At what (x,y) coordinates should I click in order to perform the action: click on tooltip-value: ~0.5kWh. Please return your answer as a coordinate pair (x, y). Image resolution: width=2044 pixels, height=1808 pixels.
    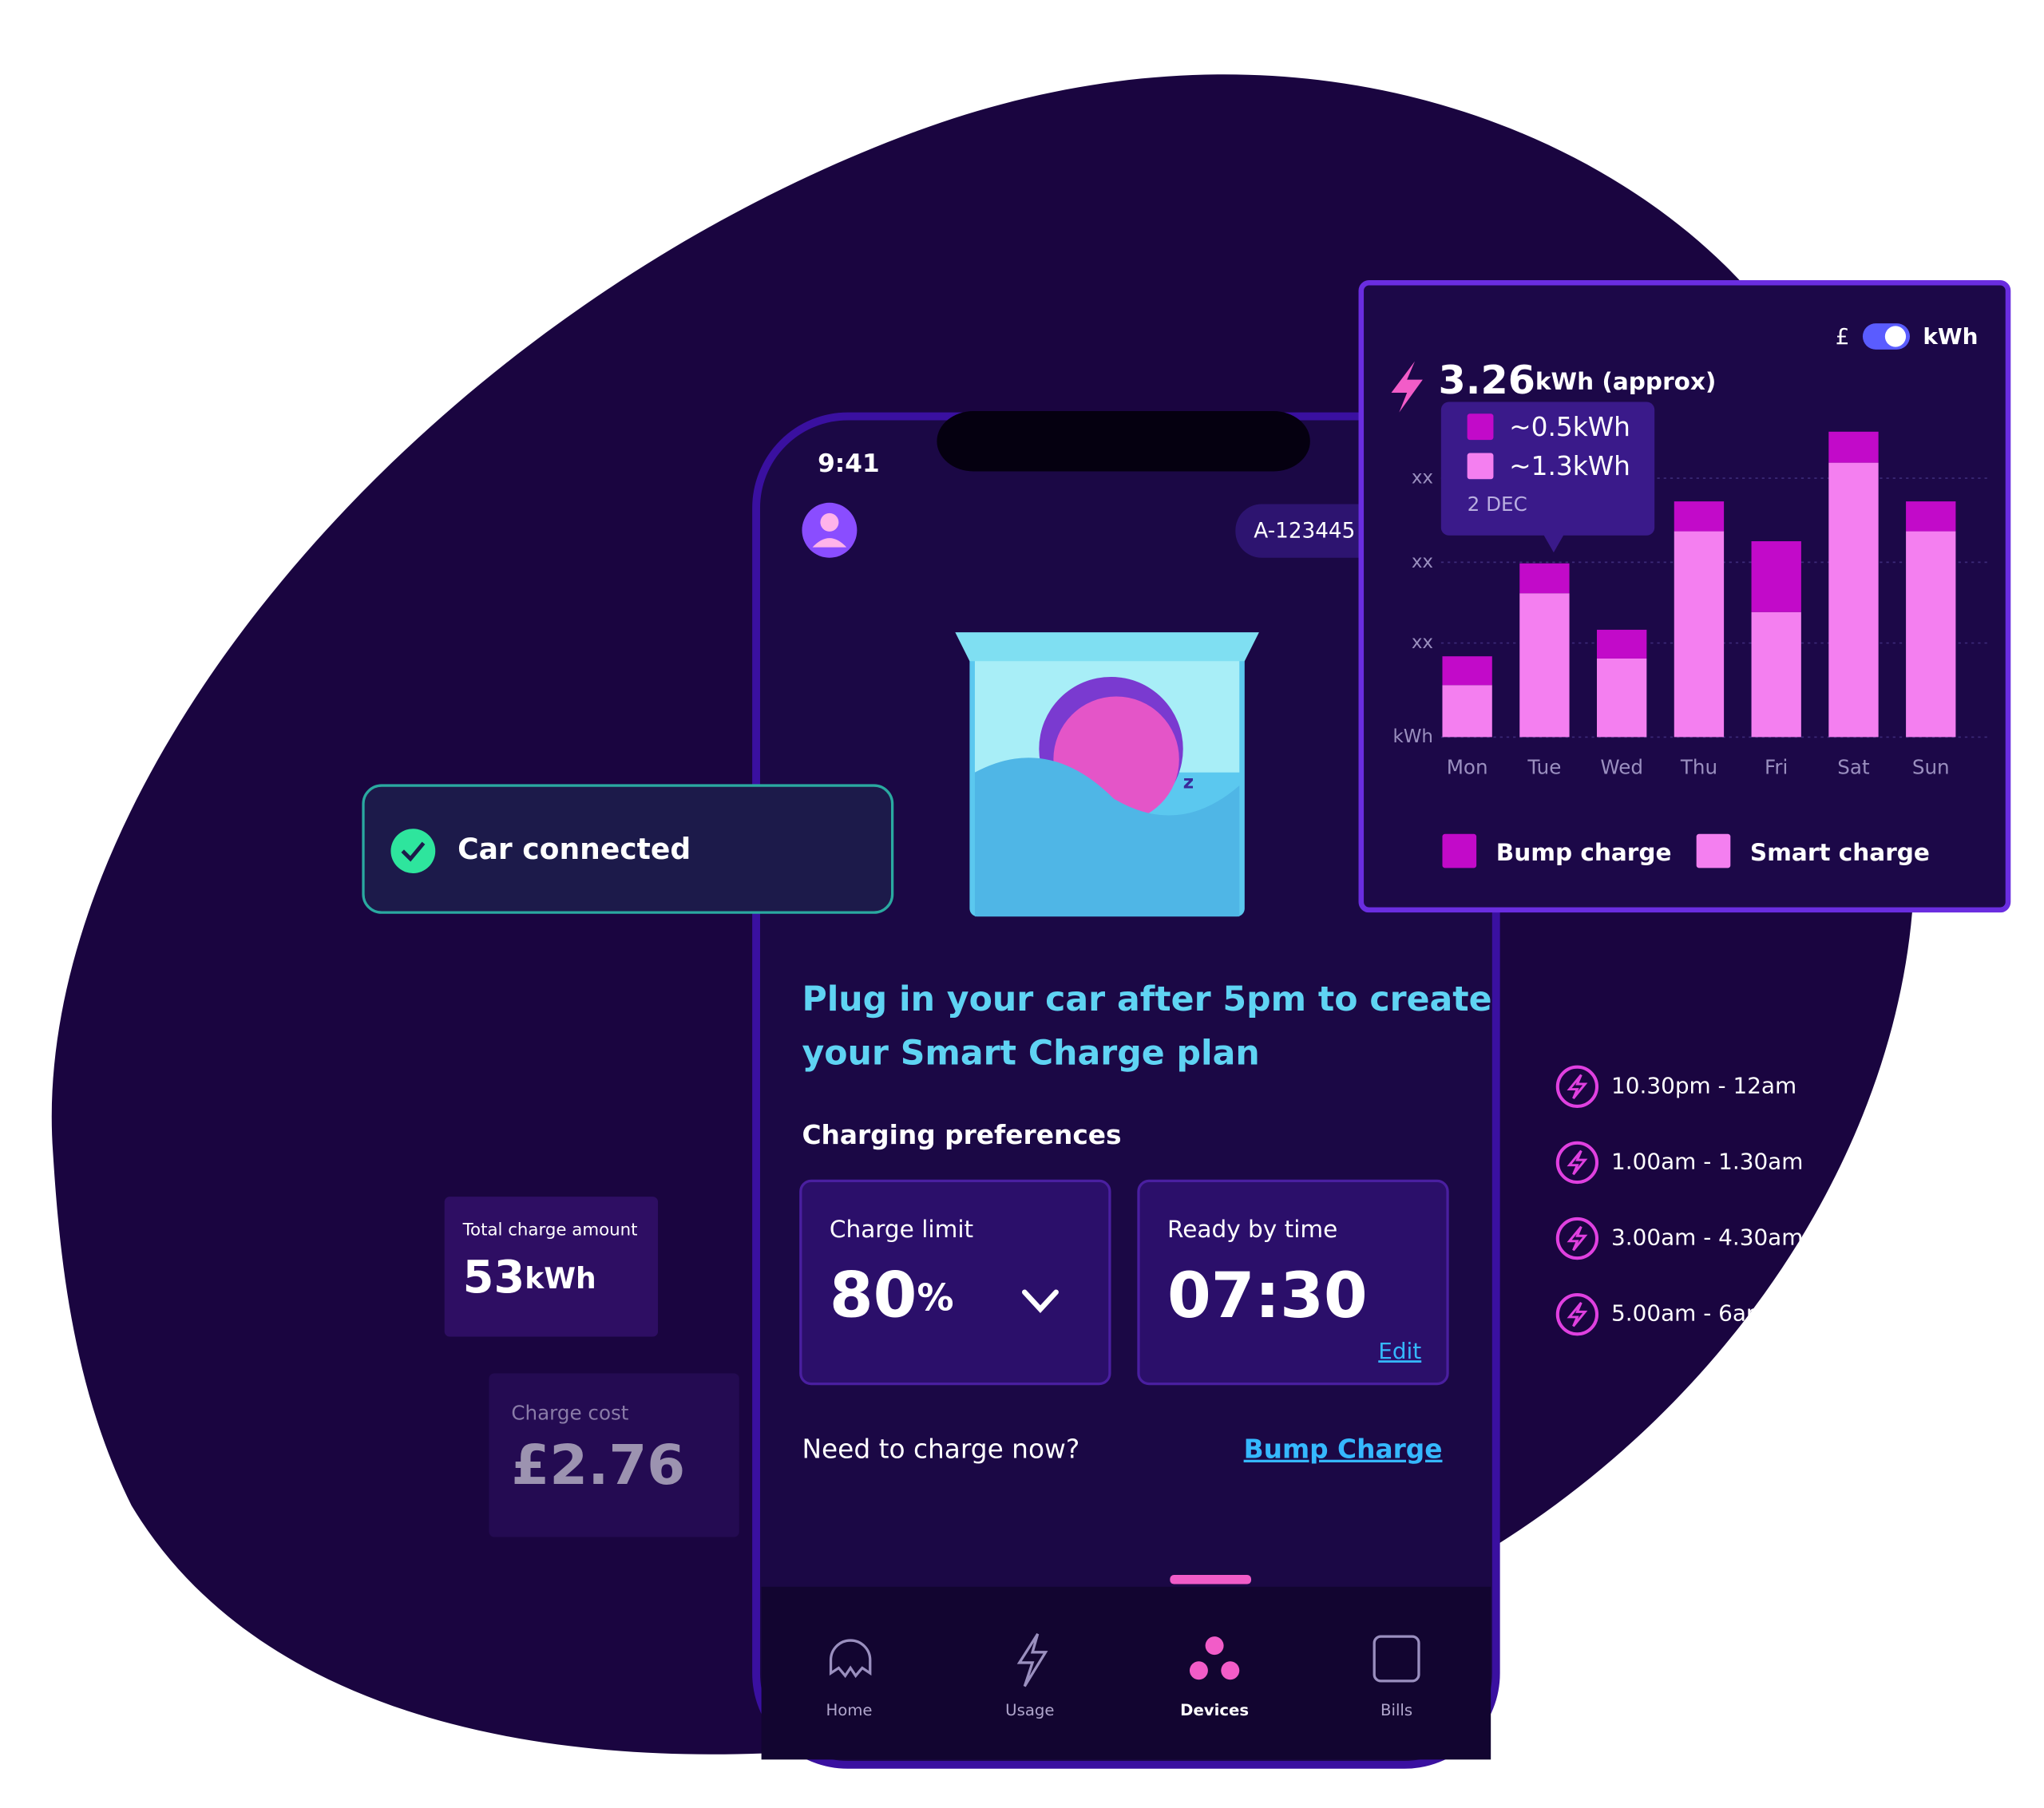
    Looking at the image, I should click on (1569, 427).